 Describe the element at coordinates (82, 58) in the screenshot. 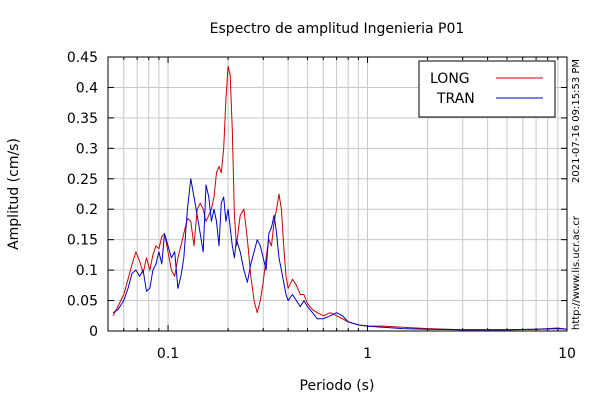

I see `y-tick-label: 0.45` at that location.